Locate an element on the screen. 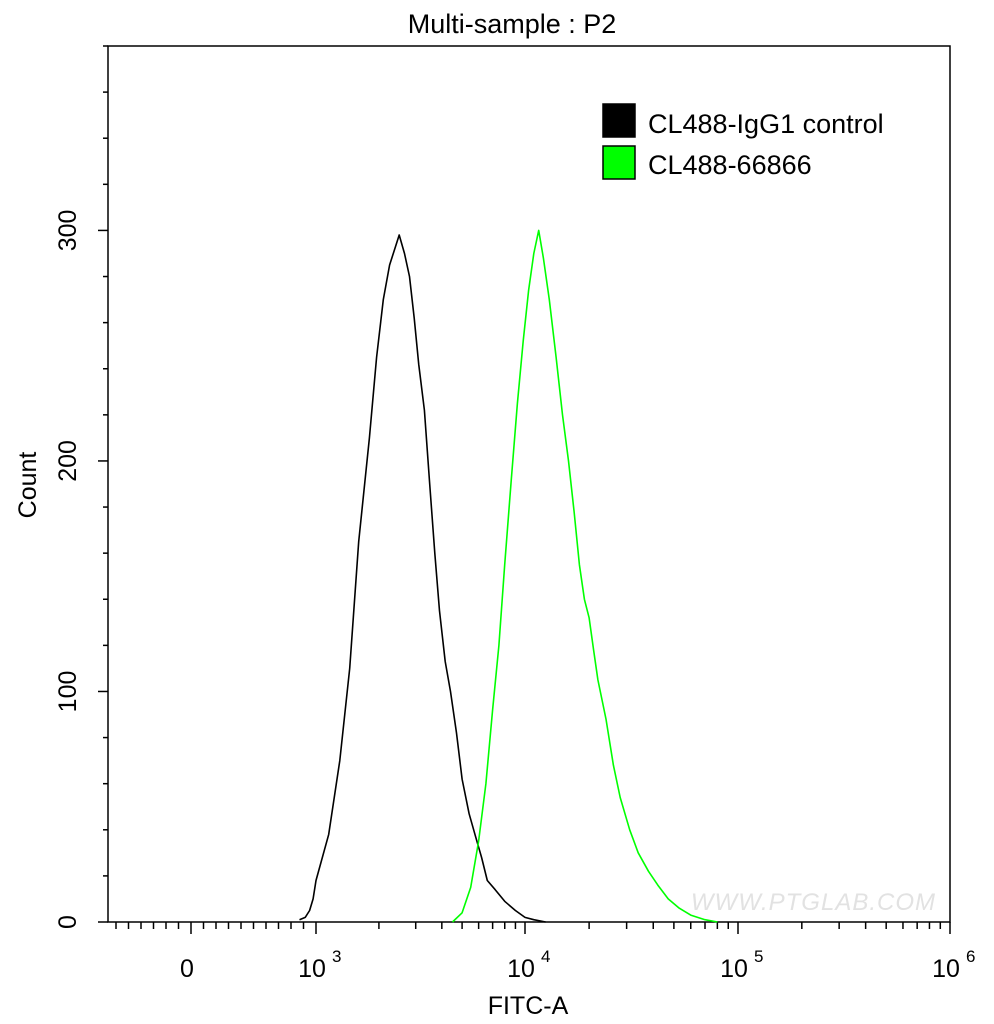  legend: CL488-IgG1 control CL488-66866 is located at coordinates (743, 141).